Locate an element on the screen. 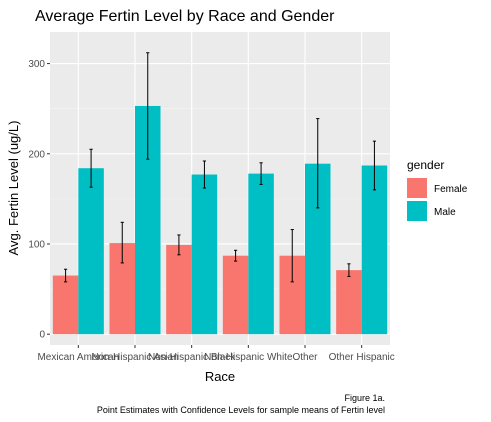 This screenshot has width=491, height=422. x-axis-title: Race is located at coordinates (220, 376).